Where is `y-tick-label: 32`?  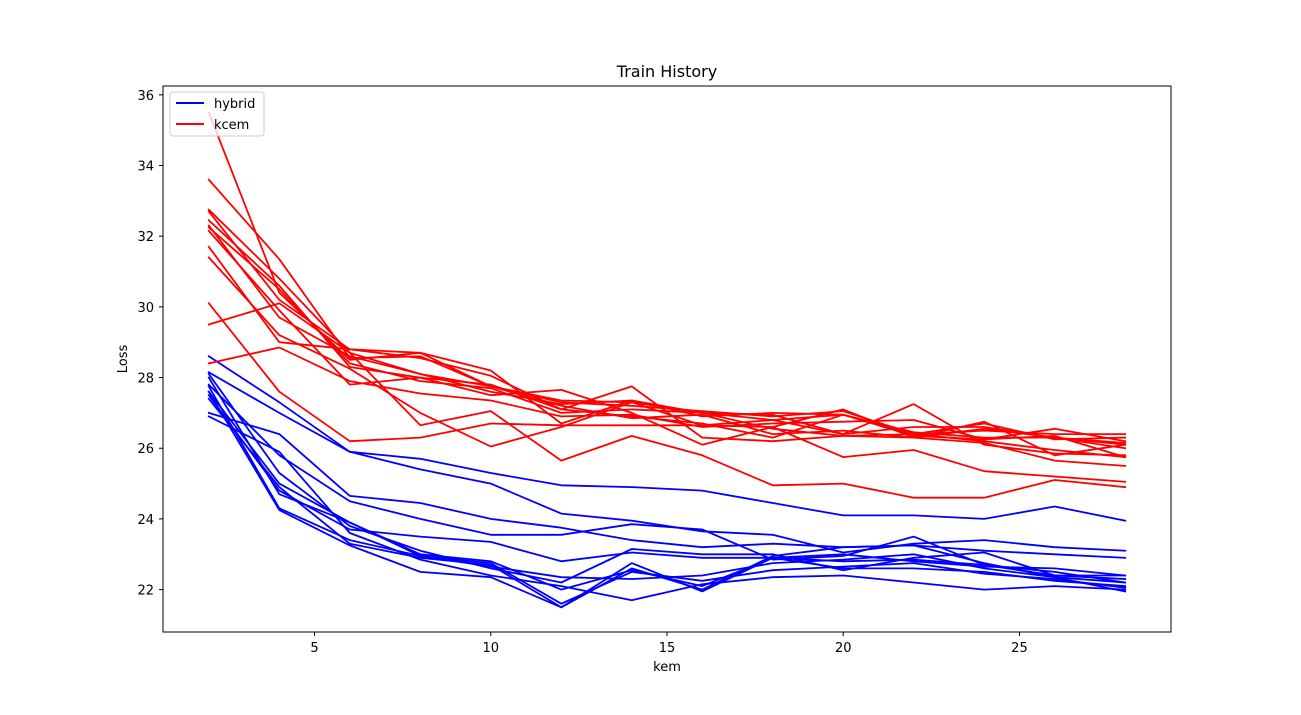 y-tick-label: 32 is located at coordinates (145, 237).